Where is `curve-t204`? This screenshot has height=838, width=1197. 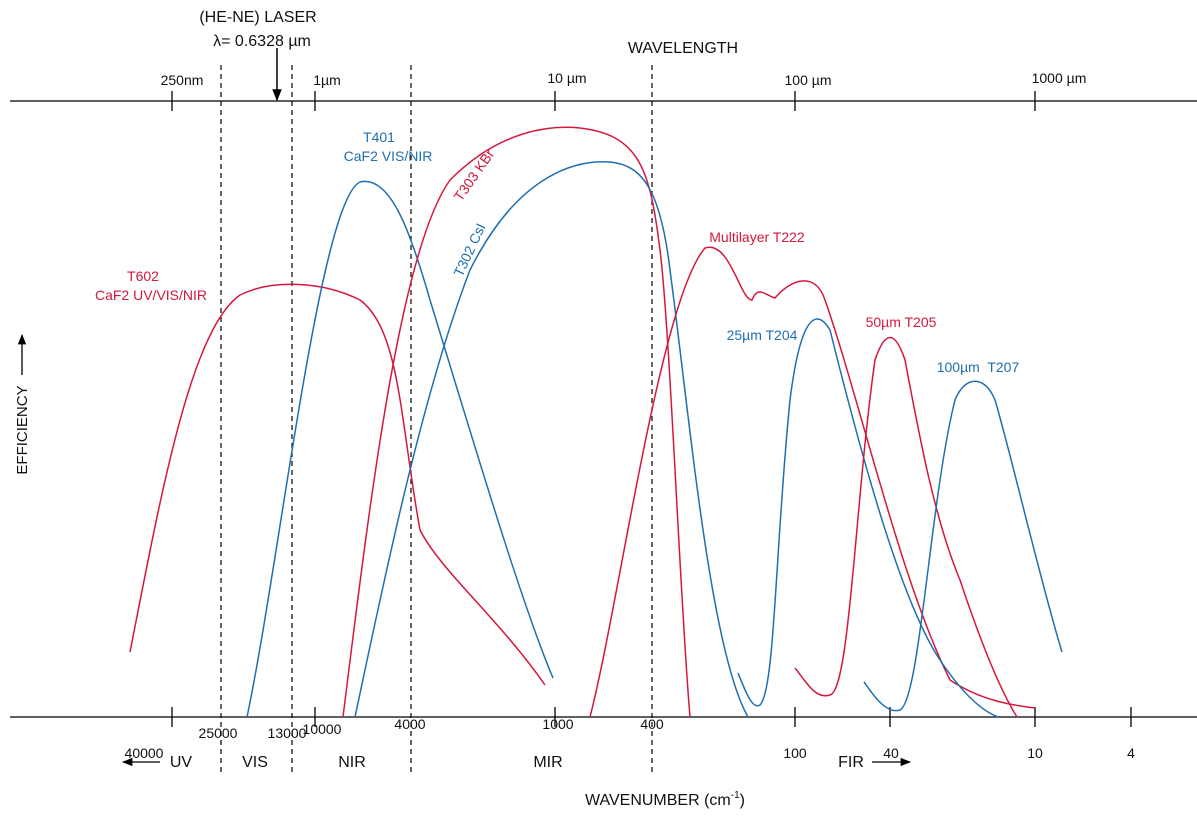
curve-t204 is located at coordinates (868, 518).